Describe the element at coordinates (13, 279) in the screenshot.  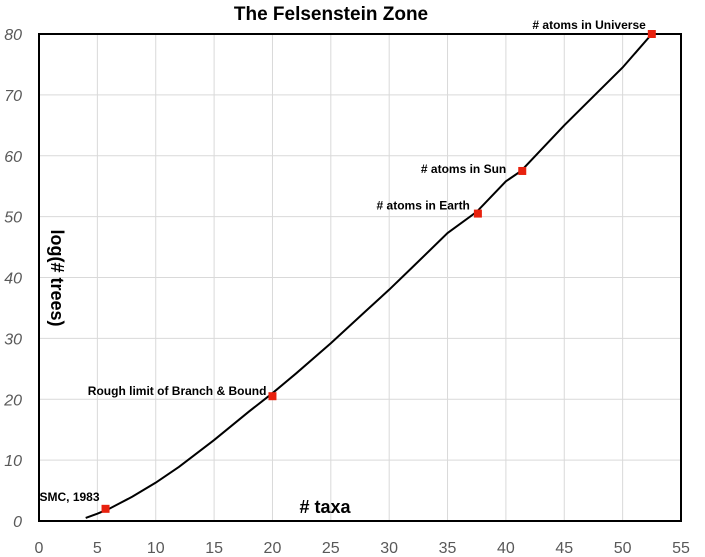
I see `y-tick-label: 40` at that location.